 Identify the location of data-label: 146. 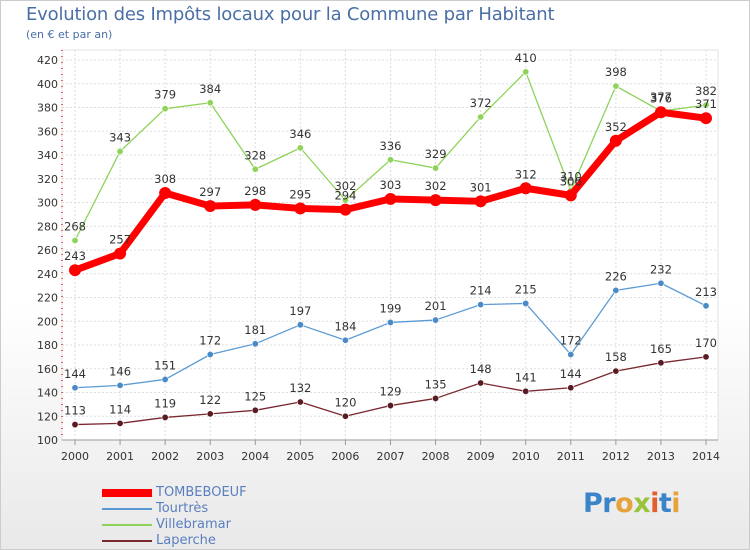
(120, 371).